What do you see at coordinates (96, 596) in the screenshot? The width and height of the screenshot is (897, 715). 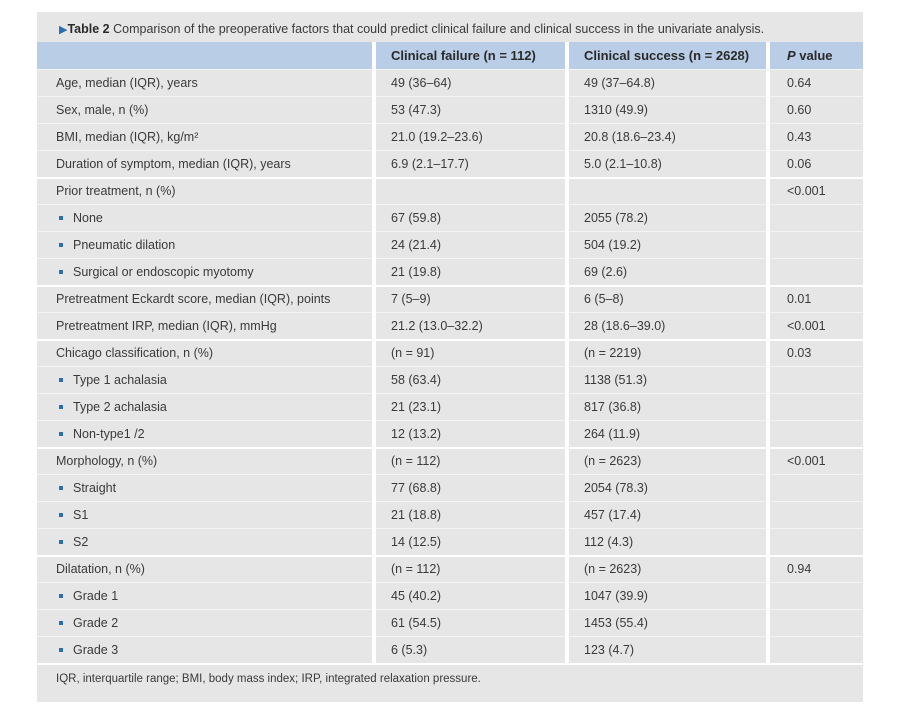 I see `row-label-text: Grade 1` at bounding box center [96, 596].